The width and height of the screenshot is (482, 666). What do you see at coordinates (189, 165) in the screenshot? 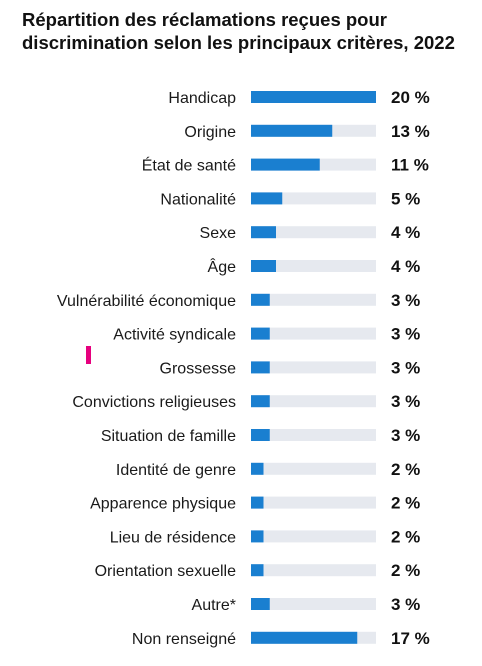
I see `category-label: État de santé` at bounding box center [189, 165].